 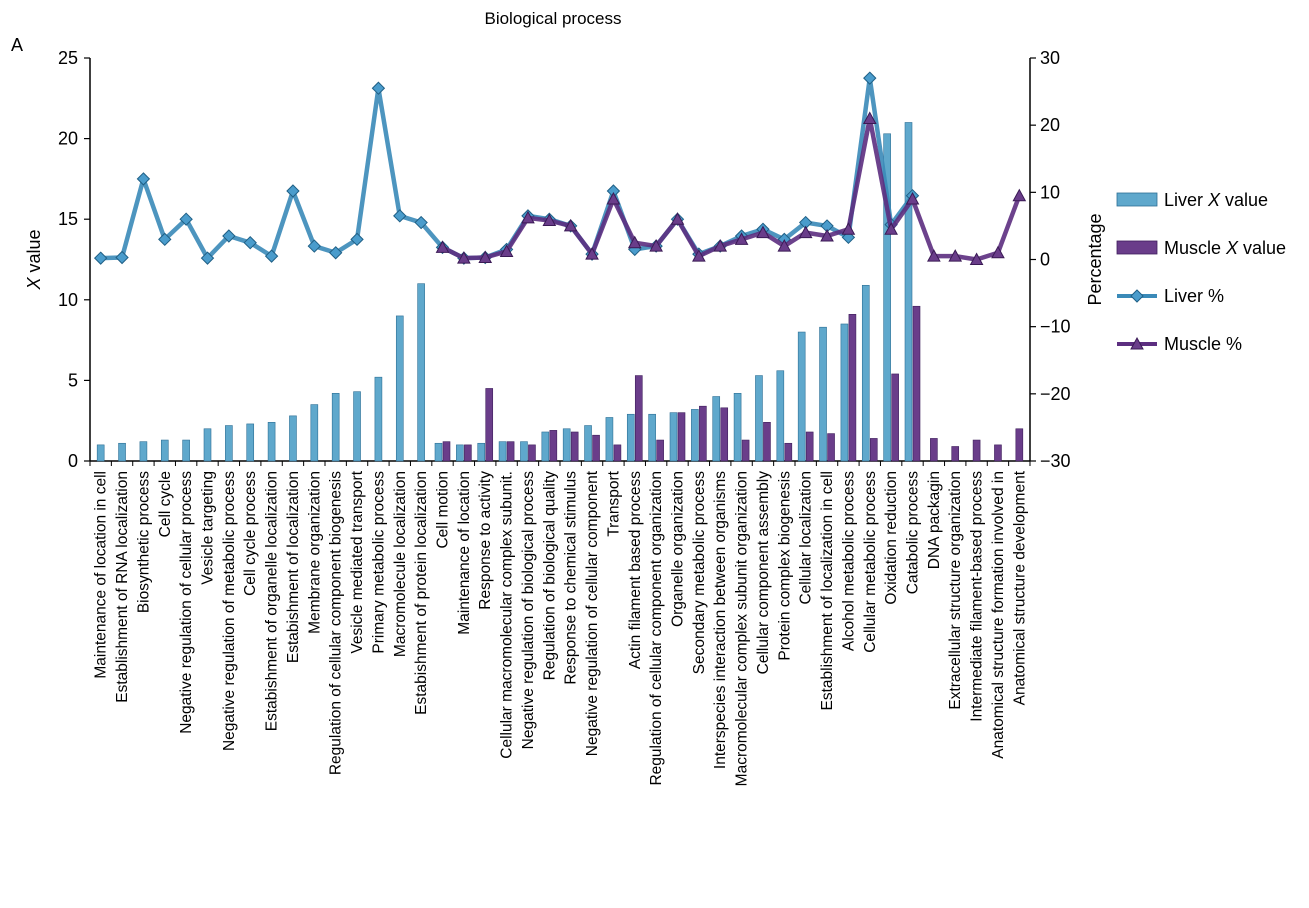 I want to click on legend-label-1-part: Muscle, so click(x=1195, y=248).